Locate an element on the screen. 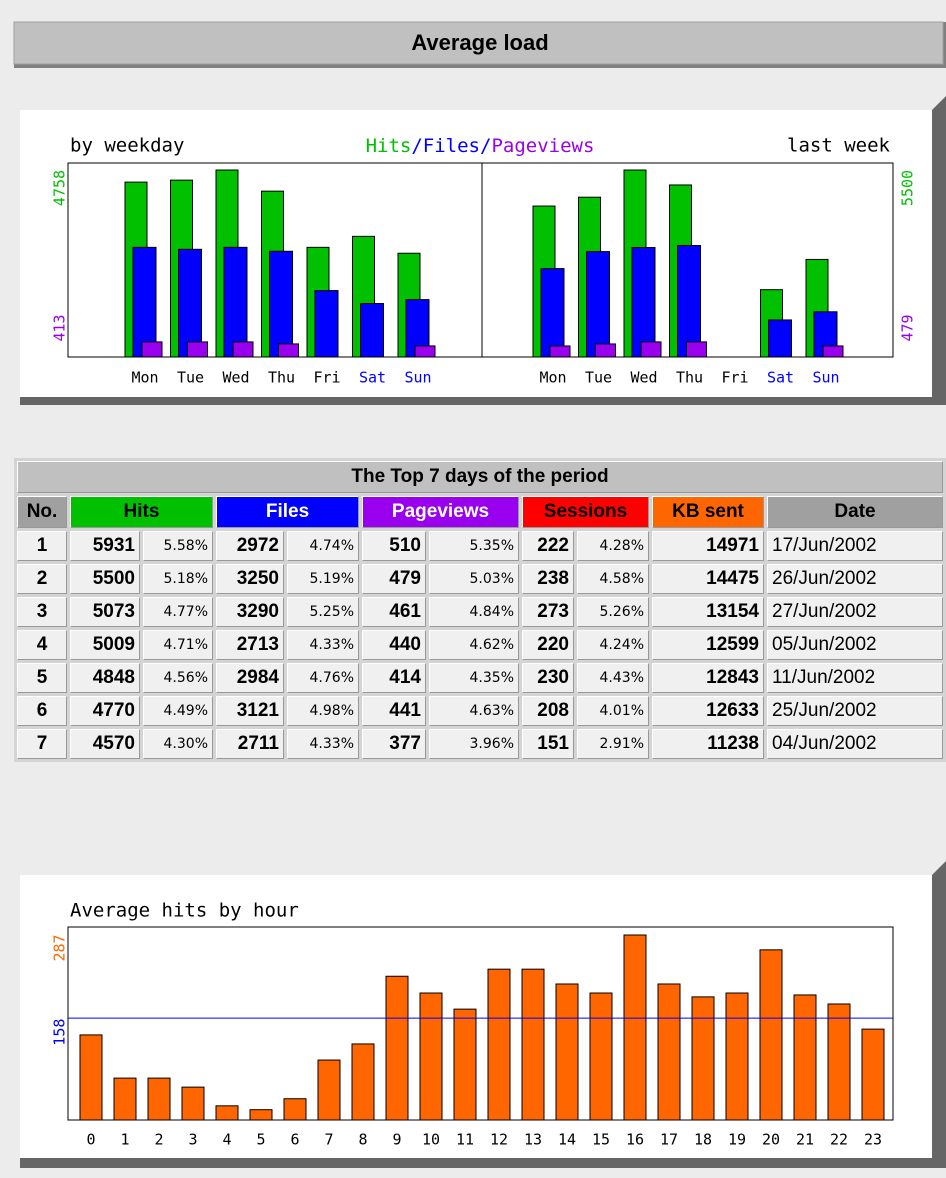 This screenshot has width=946, height=1178. x-tick-label: 19 is located at coordinates (737, 1140).